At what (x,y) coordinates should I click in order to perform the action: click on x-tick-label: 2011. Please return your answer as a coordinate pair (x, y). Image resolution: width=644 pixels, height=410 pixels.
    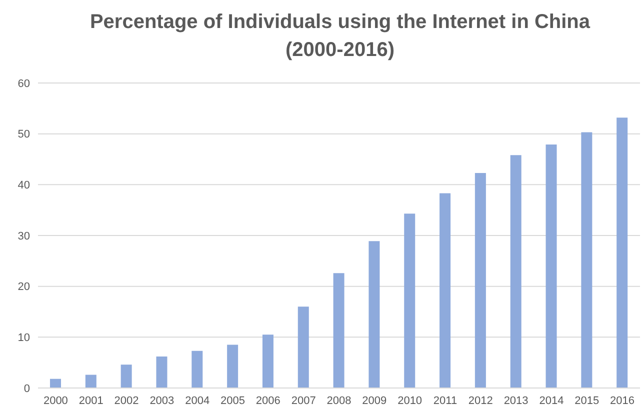
    Looking at the image, I should click on (445, 400).